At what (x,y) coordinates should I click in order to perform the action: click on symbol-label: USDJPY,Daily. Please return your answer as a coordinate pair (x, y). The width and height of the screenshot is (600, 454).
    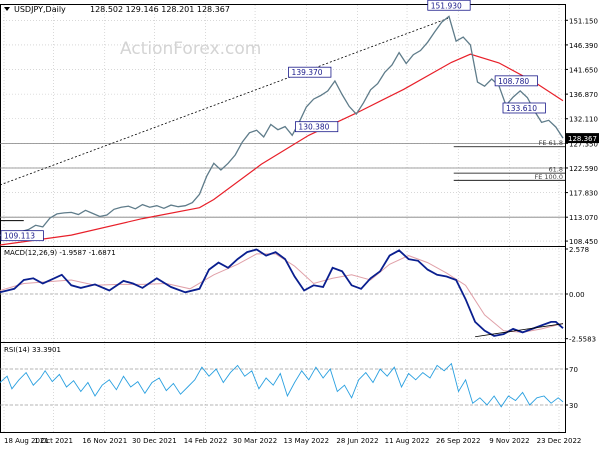
    Looking at the image, I should click on (40, 9).